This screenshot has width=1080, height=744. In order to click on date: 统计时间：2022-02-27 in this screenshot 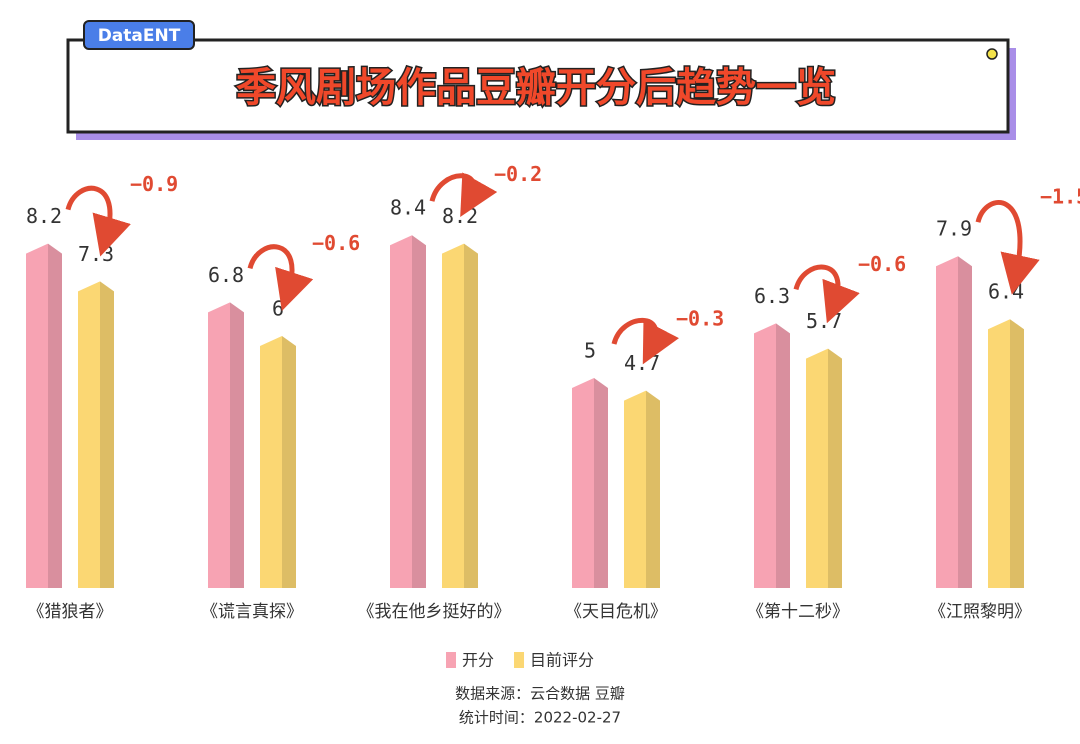, I will do `click(540, 718)`.